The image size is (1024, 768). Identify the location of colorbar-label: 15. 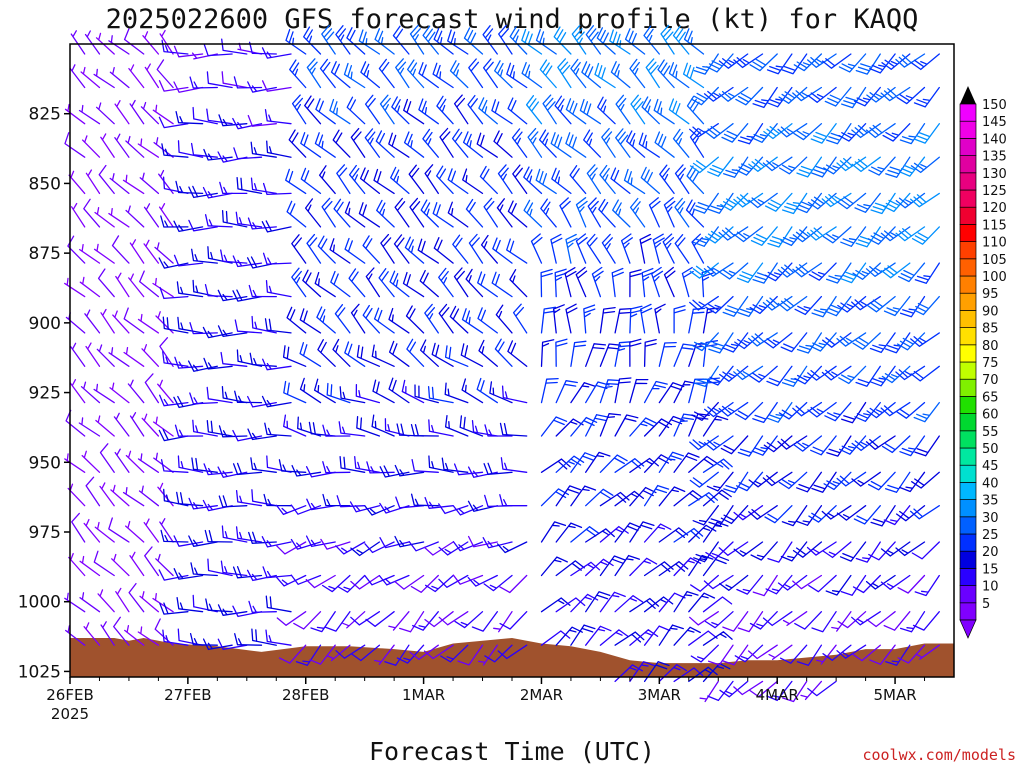
(990, 569).